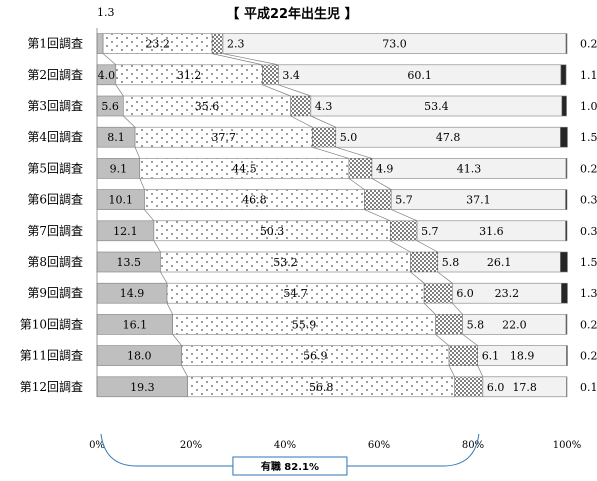 Image resolution: width=597 pixels, height=481 pixels. I want to click on category-label: 第1回調査, so click(55, 44).